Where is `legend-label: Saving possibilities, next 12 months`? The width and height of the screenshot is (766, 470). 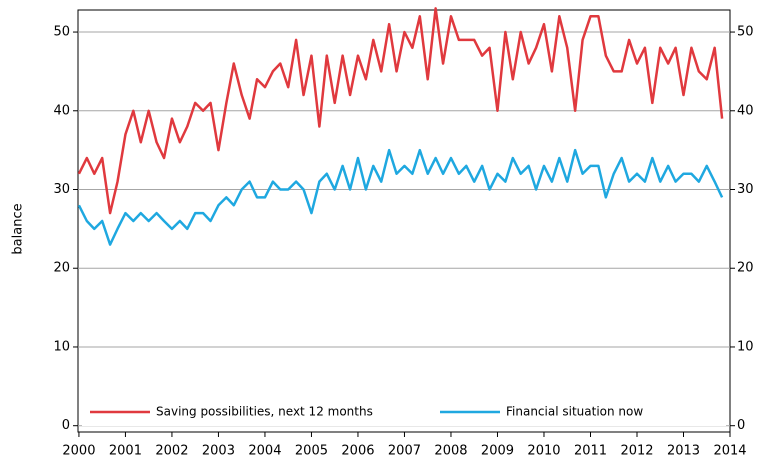
legend-label: Saving possibilities, next 12 months is located at coordinates (264, 412).